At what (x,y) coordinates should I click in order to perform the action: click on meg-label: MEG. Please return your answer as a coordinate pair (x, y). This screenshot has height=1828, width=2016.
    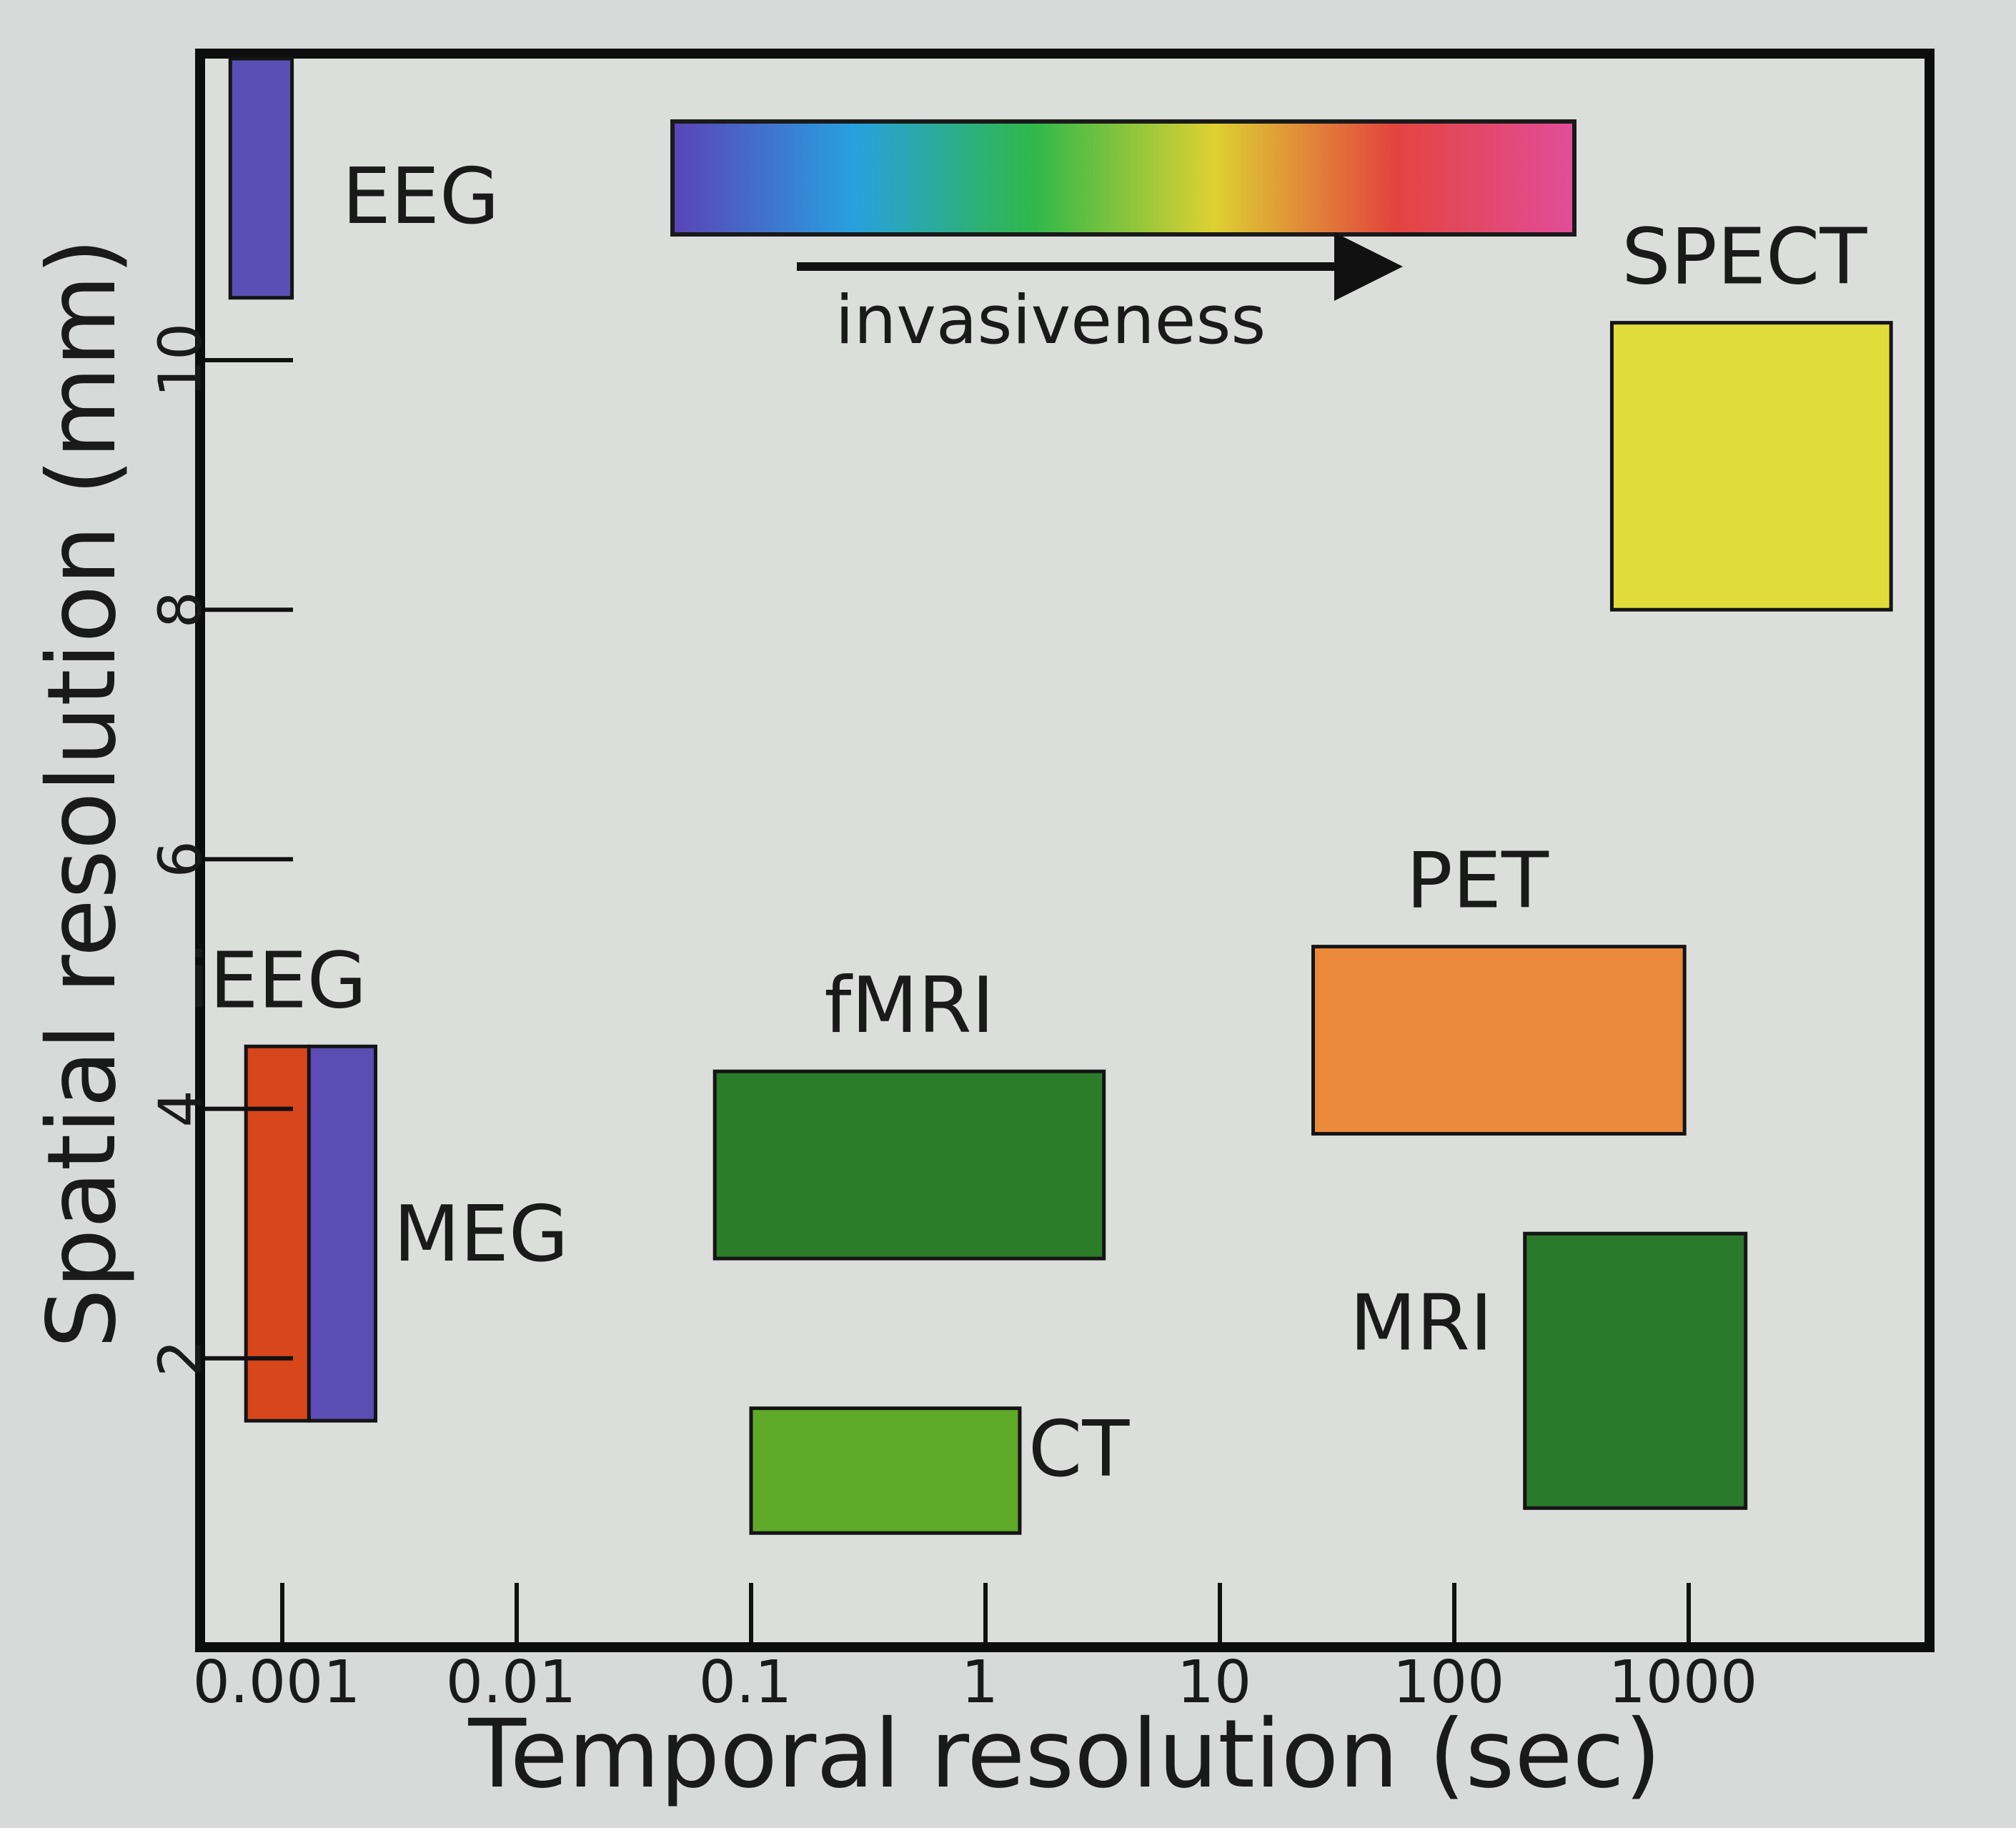
    Looking at the image, I should click on (481, 1234).